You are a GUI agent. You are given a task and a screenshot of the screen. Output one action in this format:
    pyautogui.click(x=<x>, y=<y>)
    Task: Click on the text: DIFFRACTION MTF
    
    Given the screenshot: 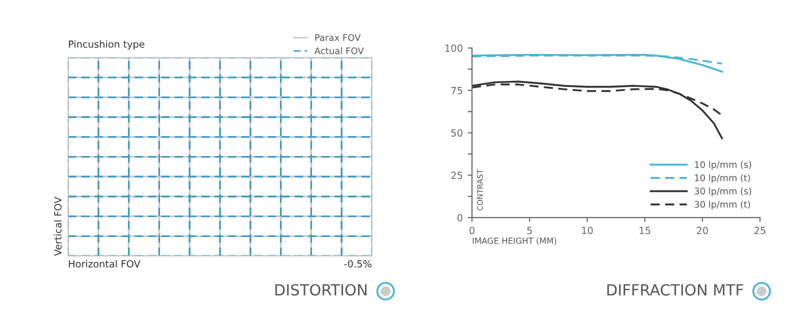 What is the action you would take?
    pyautogui.click(x=675, y=290)
    